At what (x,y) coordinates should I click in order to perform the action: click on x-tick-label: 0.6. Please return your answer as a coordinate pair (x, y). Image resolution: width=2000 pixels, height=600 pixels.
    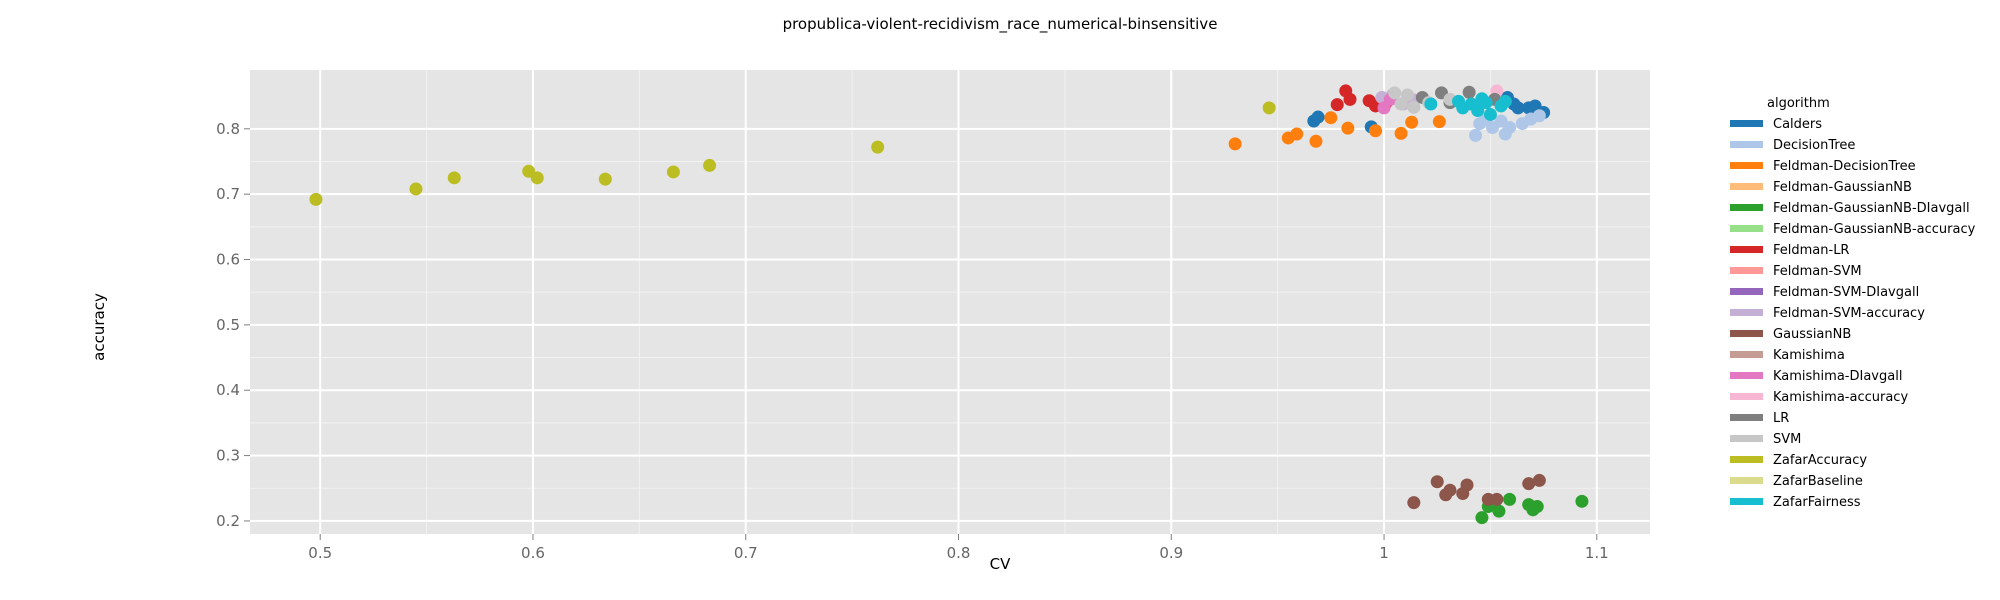
    Looking at the image, I should click on (533, 553).